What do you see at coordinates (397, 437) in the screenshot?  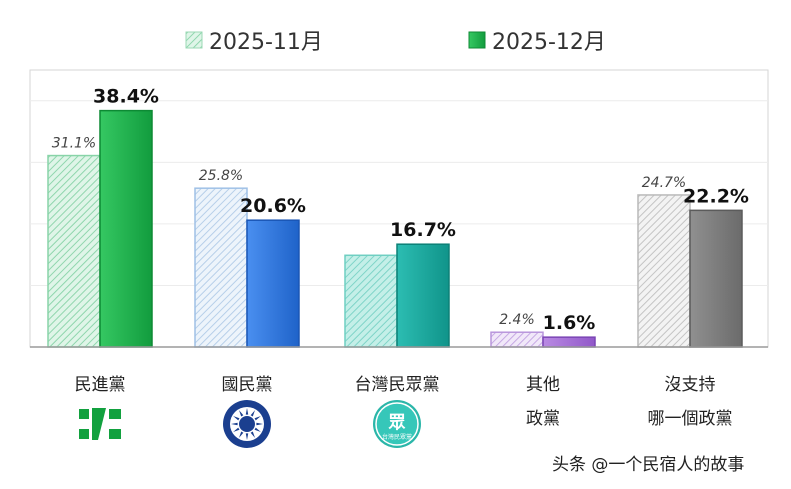 I see `svg-text: 台灣民眾黨` at bounding box center [397, 437].